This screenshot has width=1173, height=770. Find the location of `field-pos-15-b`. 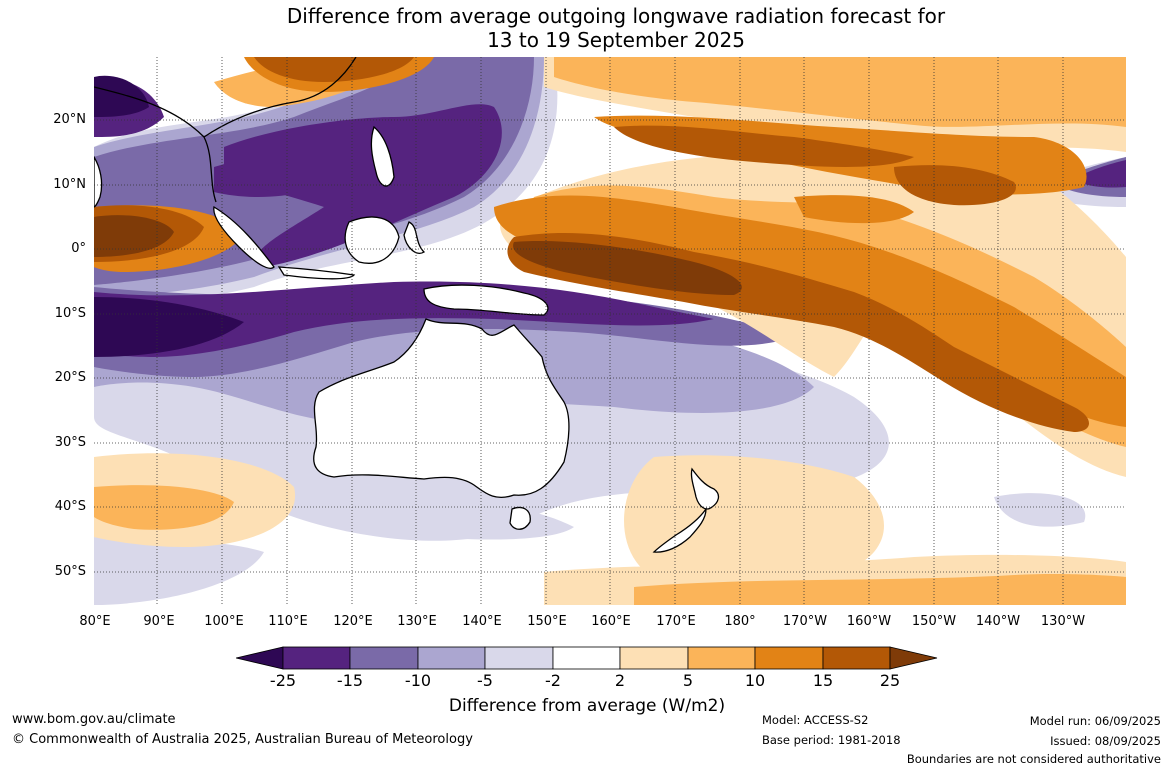

field-pos-15-b is located at coordinates (764, 146).